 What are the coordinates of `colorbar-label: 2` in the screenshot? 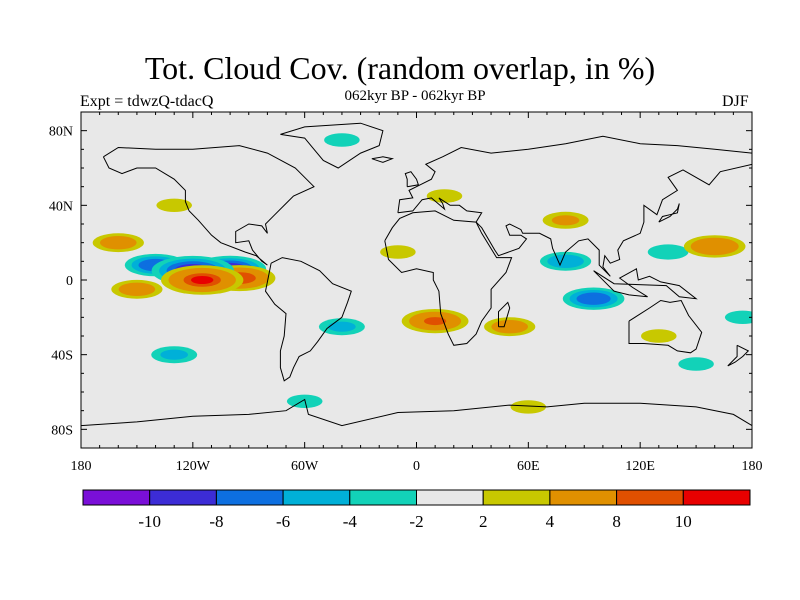 It's located at (483, 521).